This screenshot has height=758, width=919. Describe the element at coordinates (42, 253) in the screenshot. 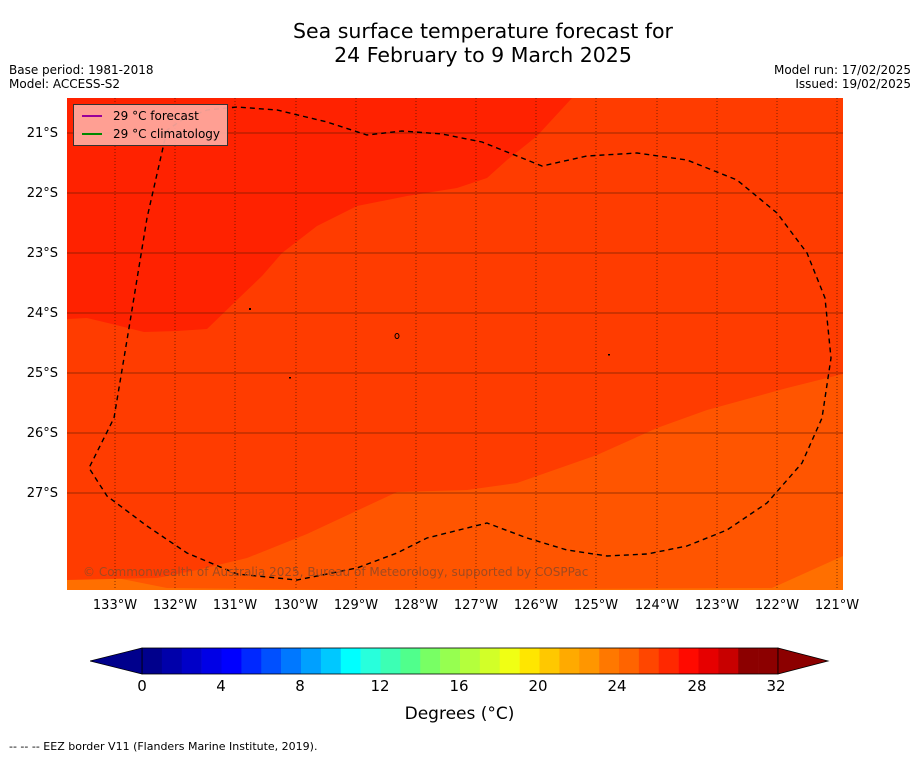

I see `lat-label-23s: 23°S` at that location.